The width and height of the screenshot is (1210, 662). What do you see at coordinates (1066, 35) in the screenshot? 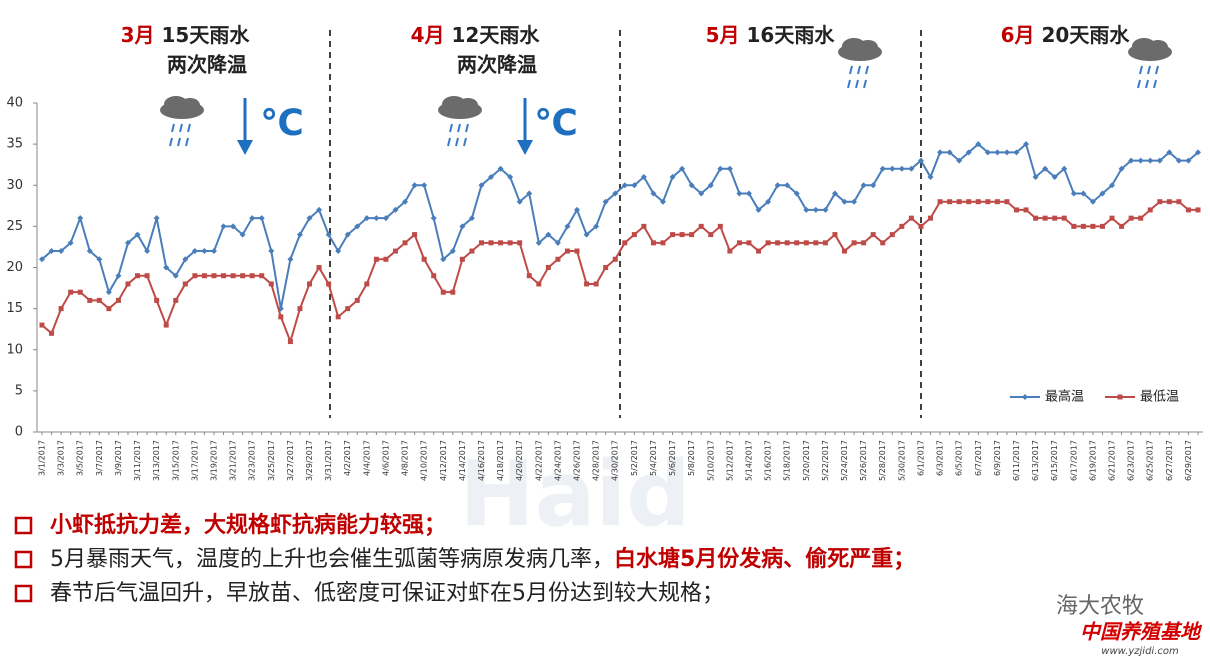
I see `period-header: 6月 20天雨水` at bounding box center [1066, 35].